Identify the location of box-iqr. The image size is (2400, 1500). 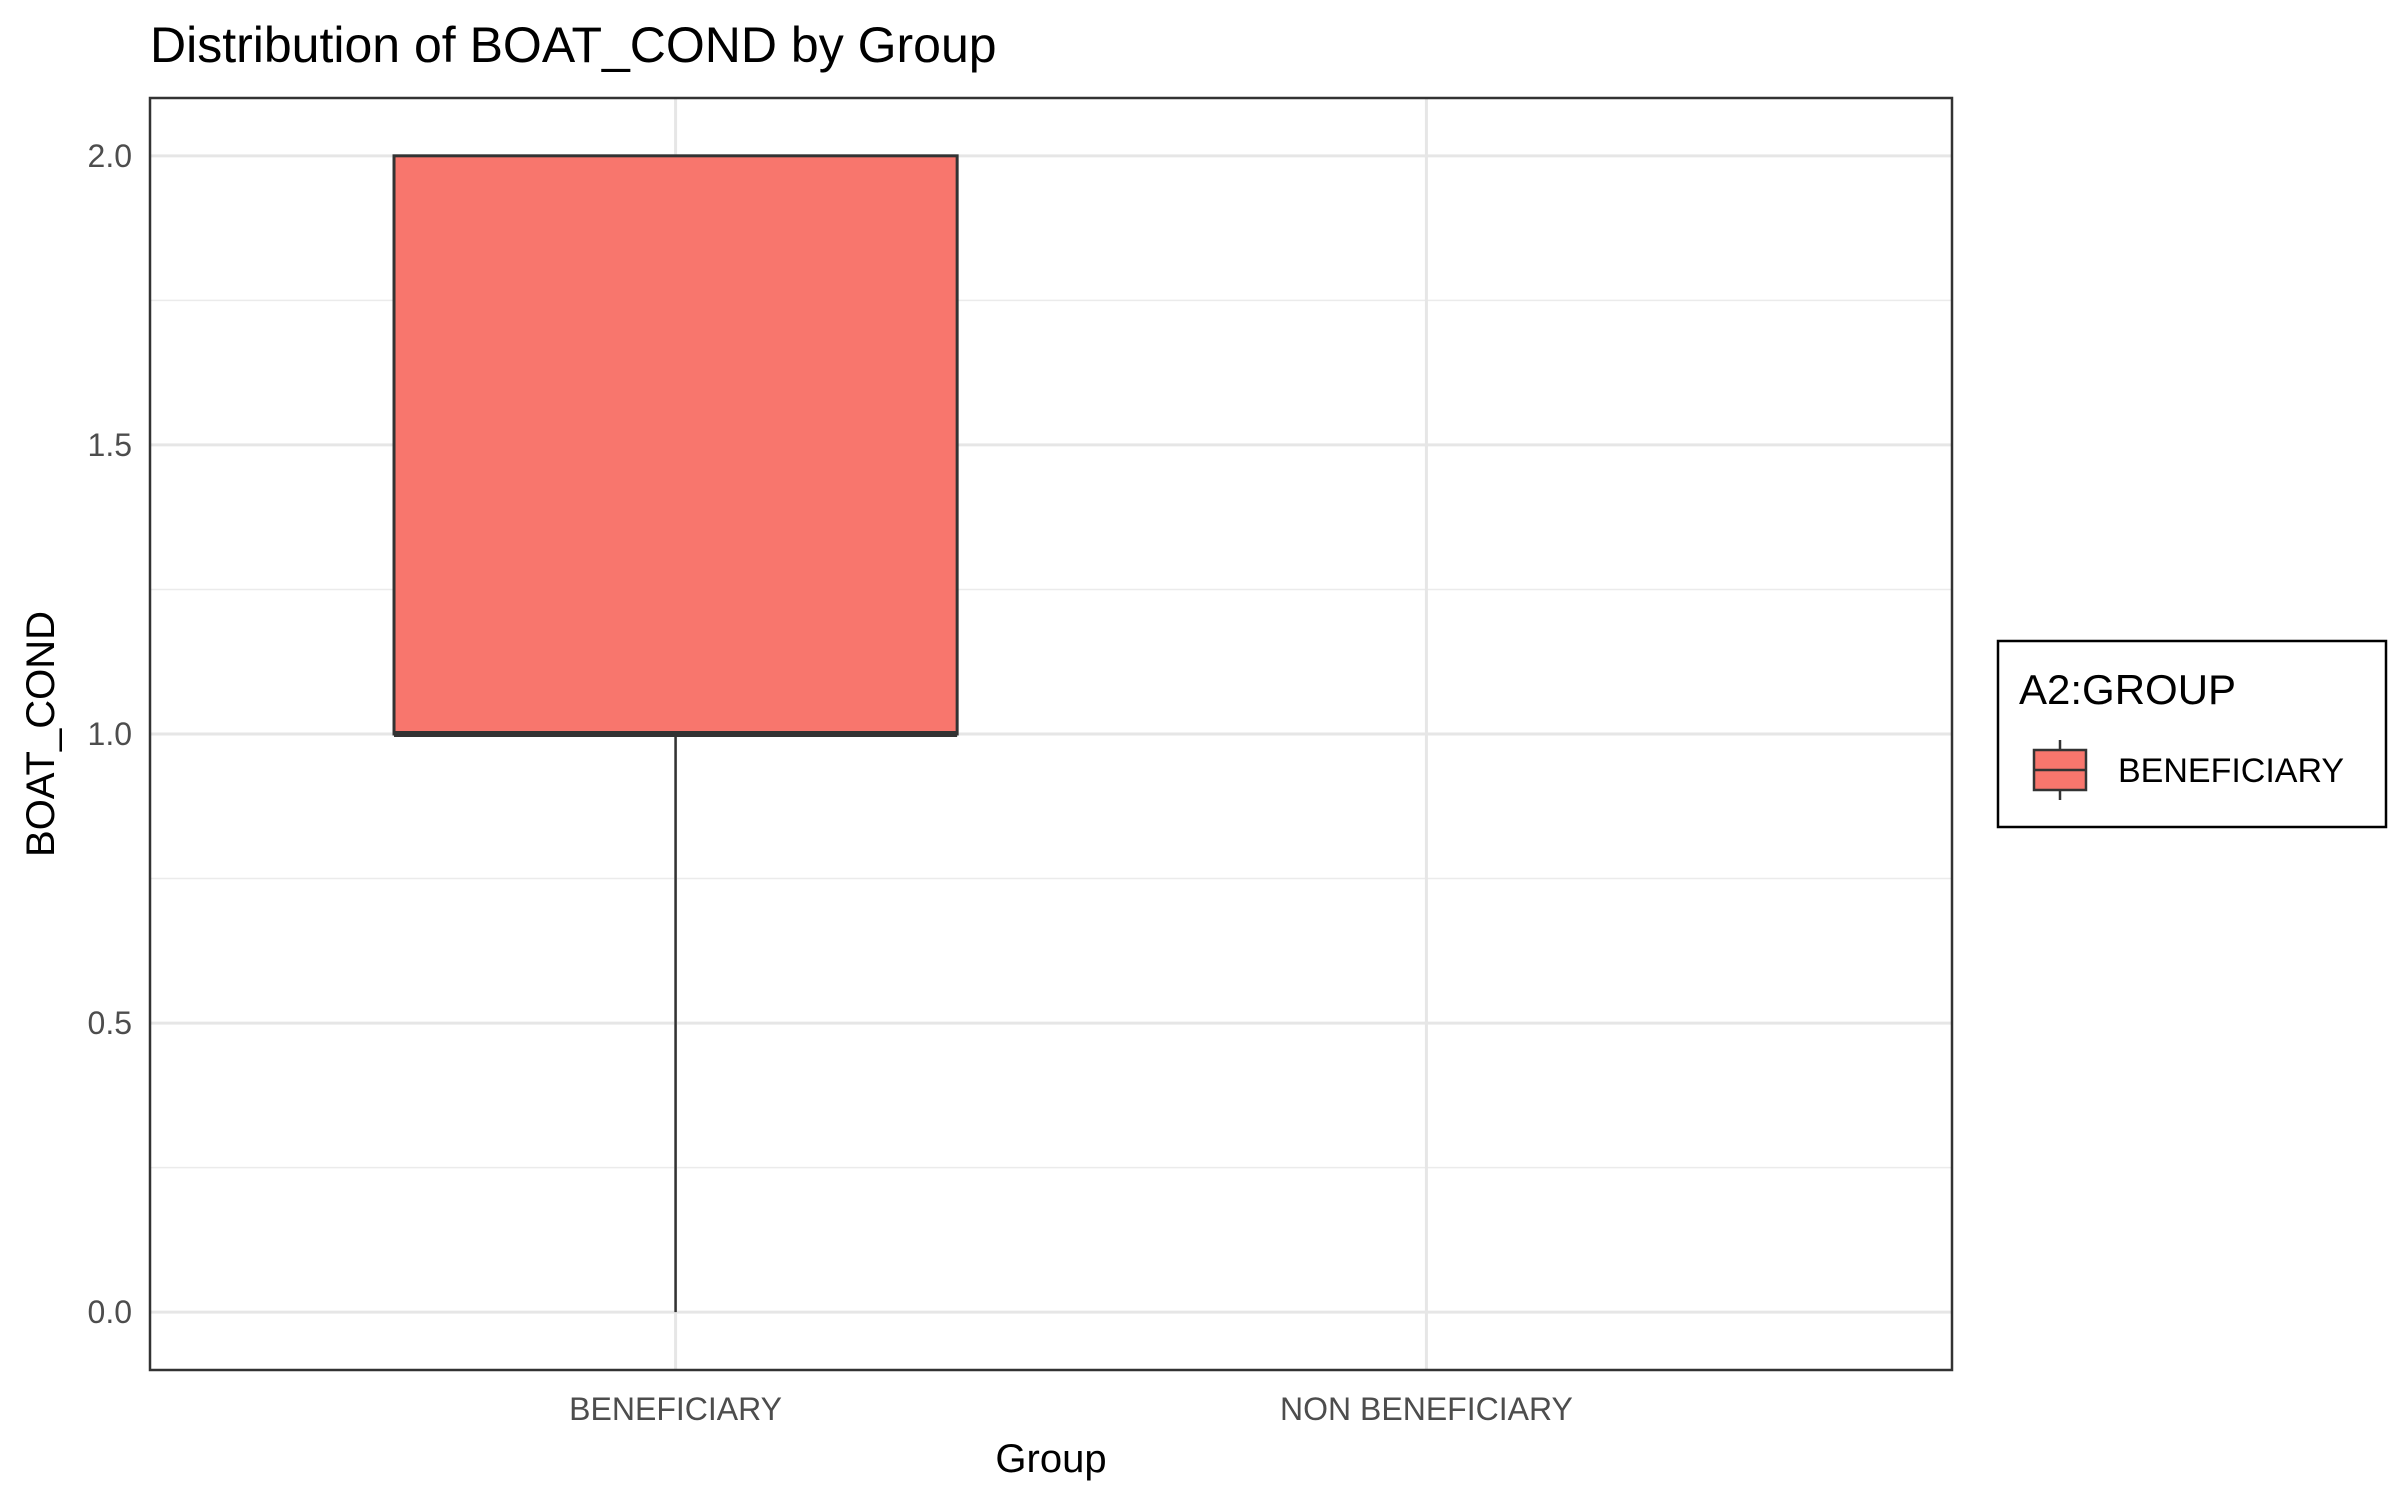
(675, 445).